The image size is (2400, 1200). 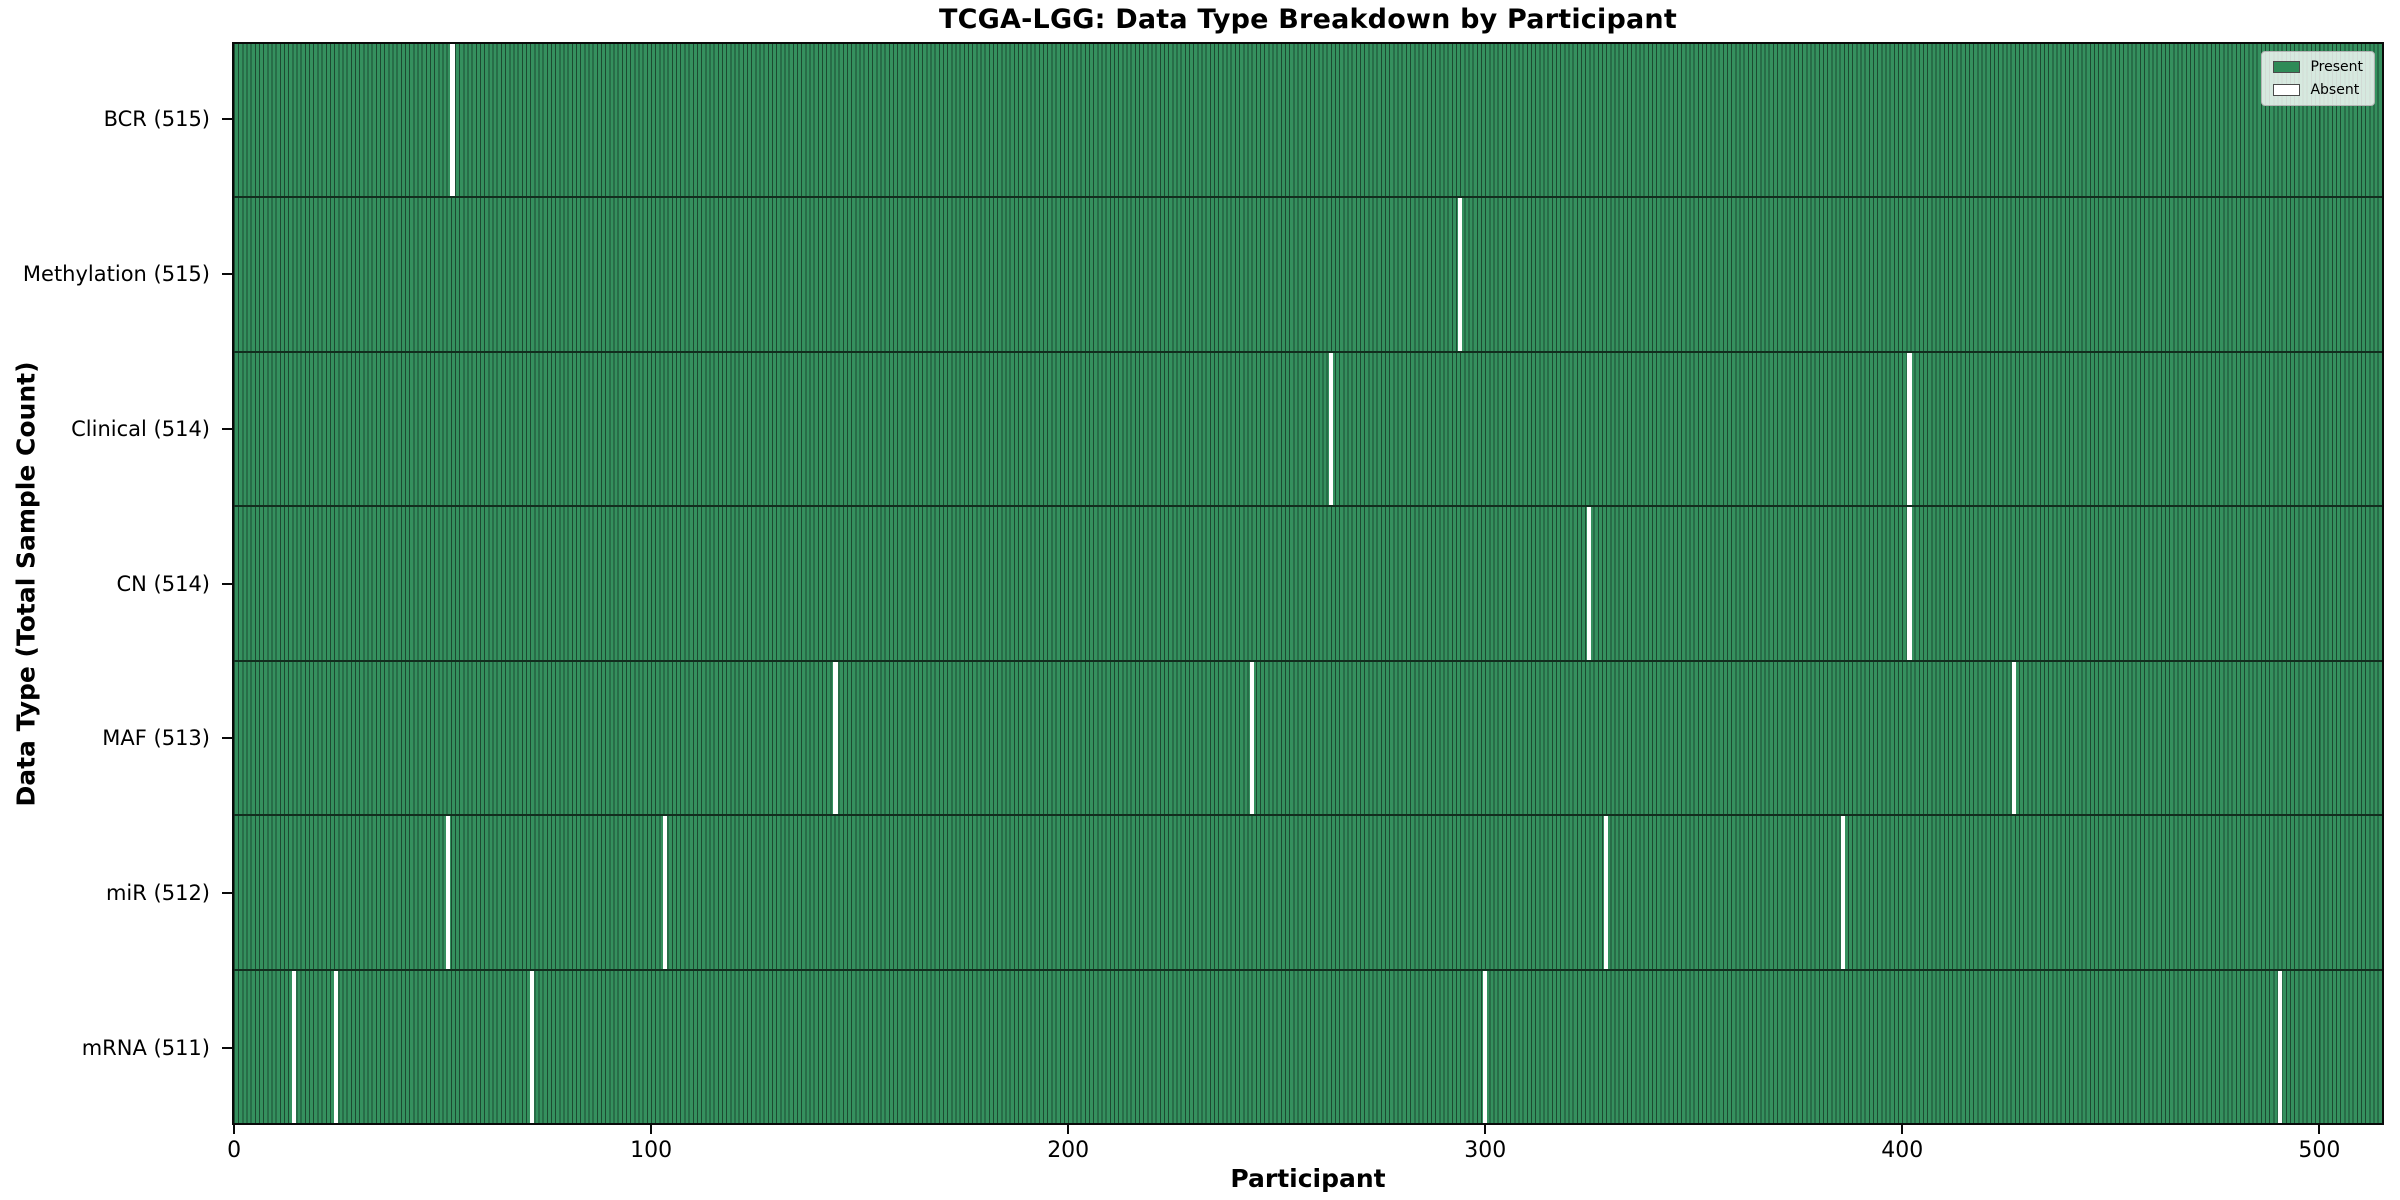 I want to click on y-tick-label-methylation: Methylation (515), so click(x=116, y=274).